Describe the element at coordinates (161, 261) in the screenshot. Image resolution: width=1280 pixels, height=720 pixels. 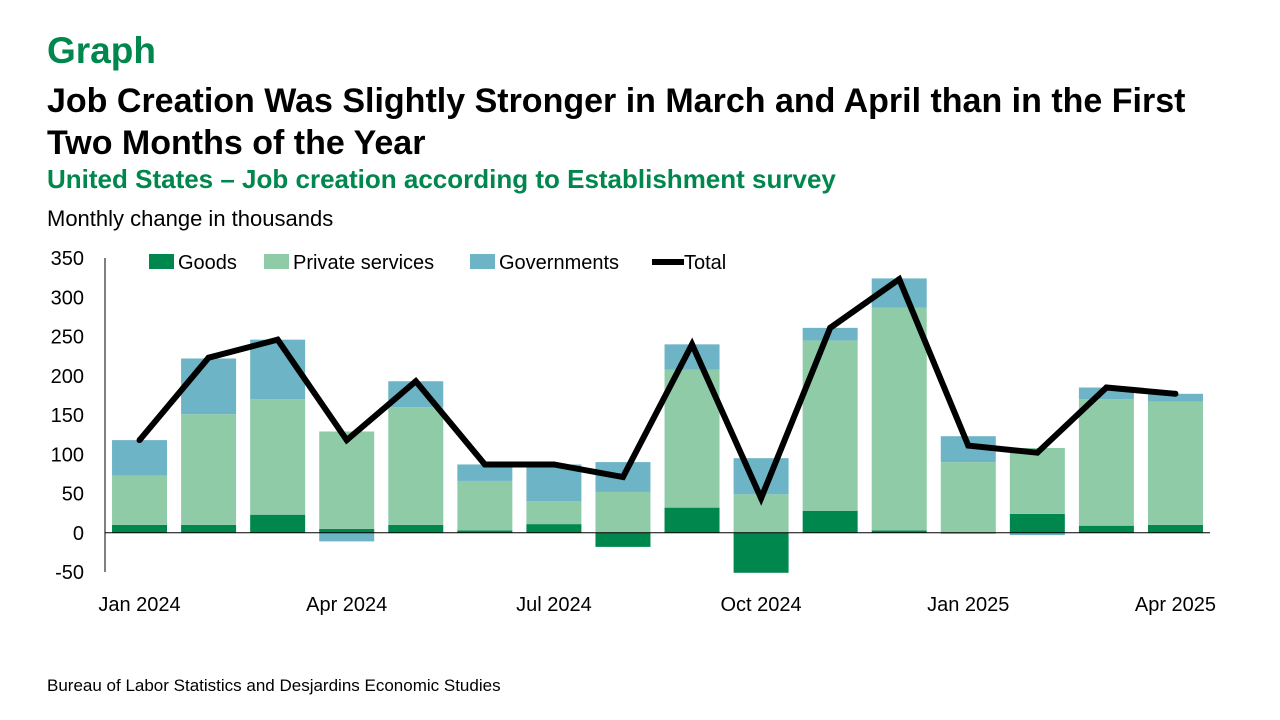
I see `legend-goods-swatch` at that location.